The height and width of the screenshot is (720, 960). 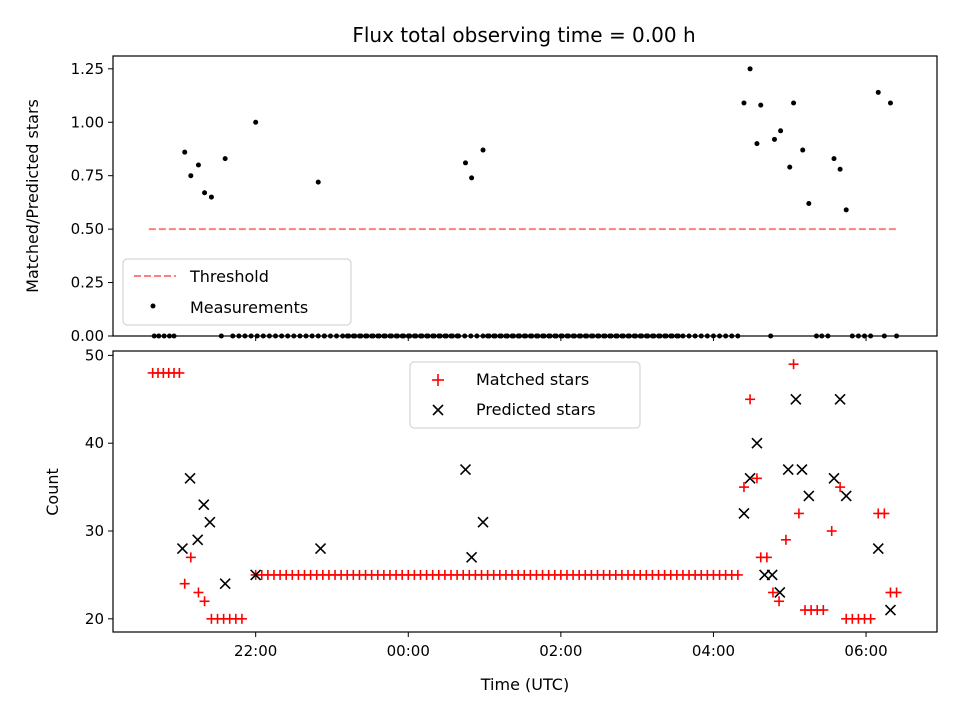 I want to click on bottom-legend-box, so click(x=525, y=395).